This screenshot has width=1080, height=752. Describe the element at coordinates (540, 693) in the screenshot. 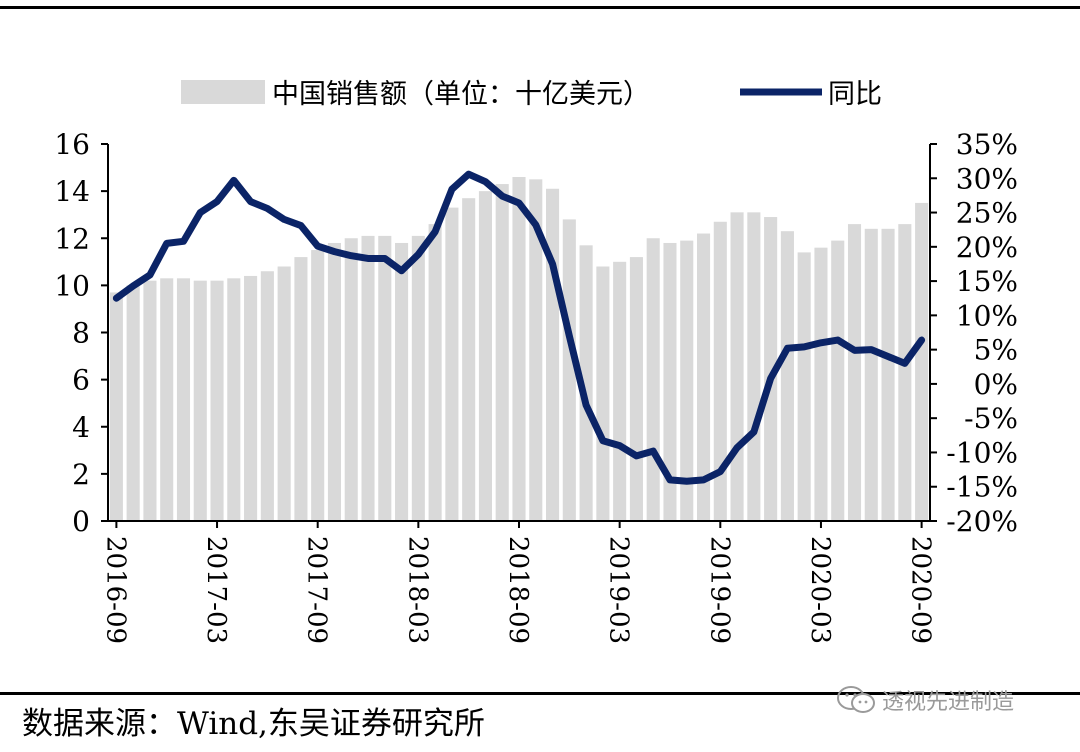

I see `bottom-rule` at that location.